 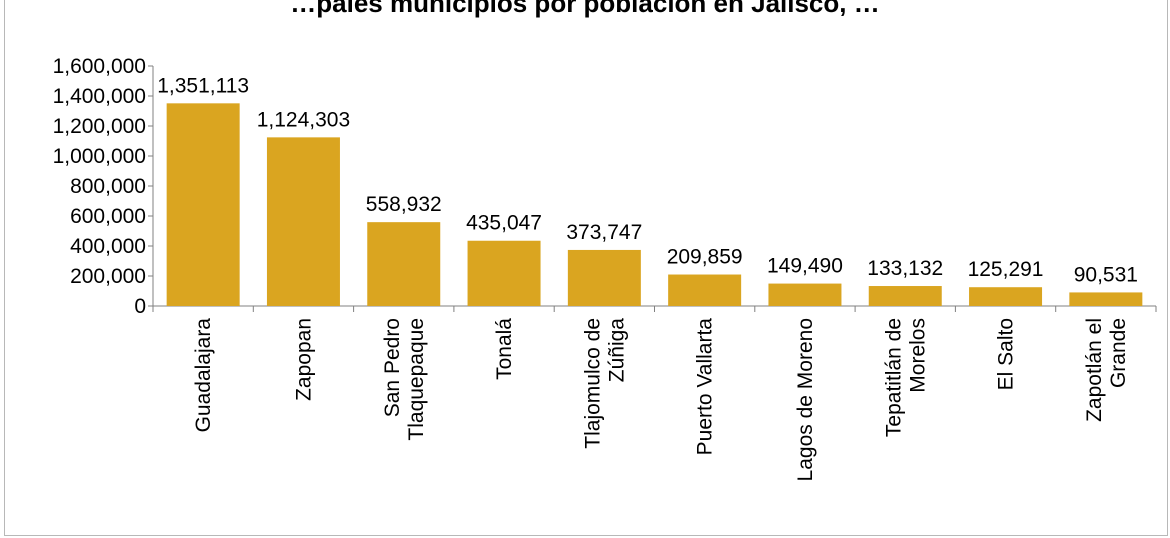 I want to click on category-label: Guadalajara, so click(x=203, y=375).